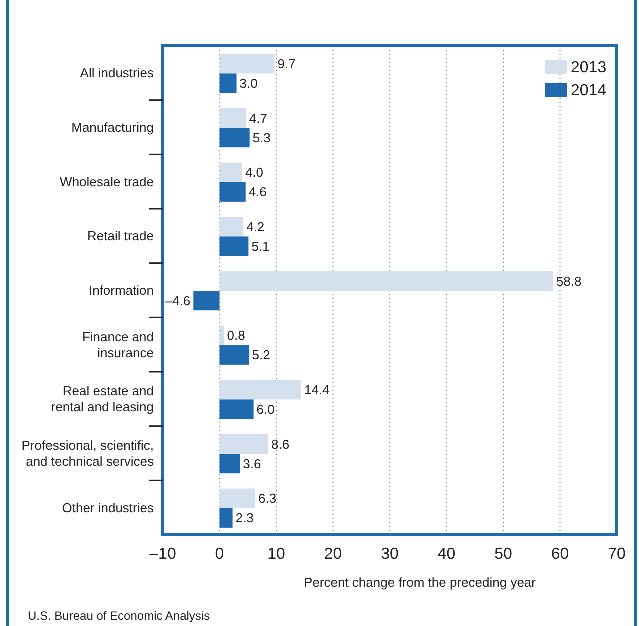  I want to click on data-label: 0.8, so click(236, 336).